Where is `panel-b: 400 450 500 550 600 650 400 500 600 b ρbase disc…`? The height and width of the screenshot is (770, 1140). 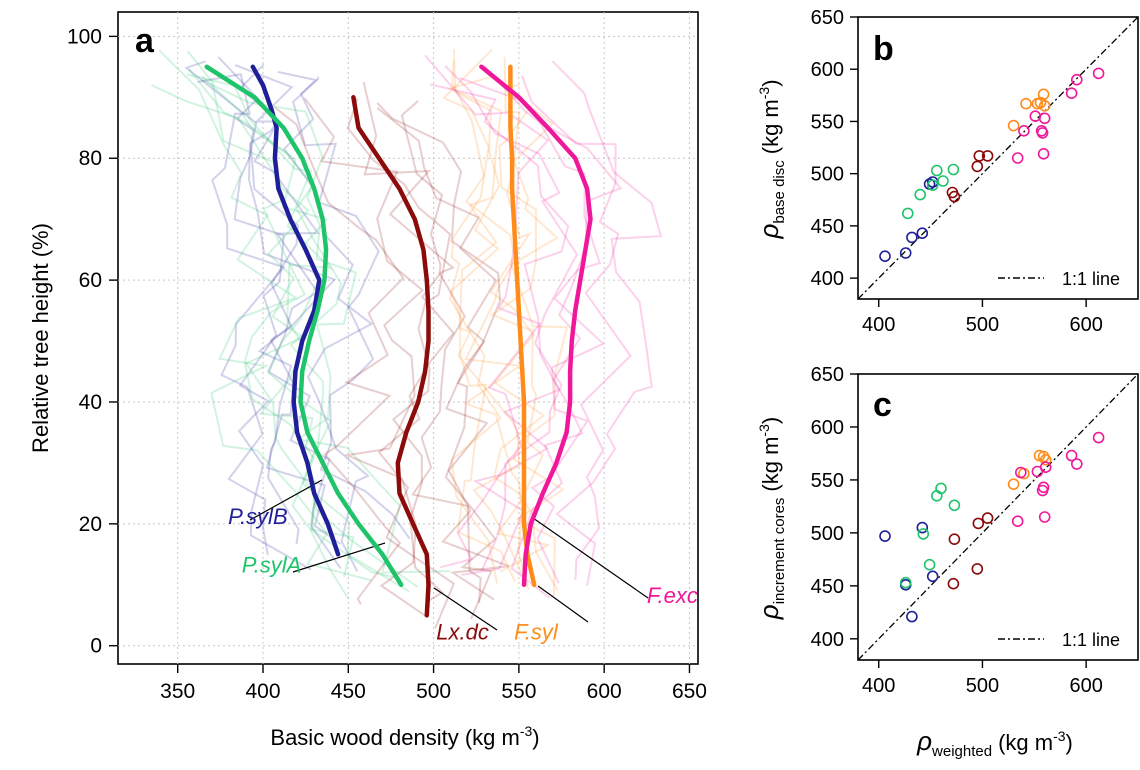
panel-b: 400 450 500 550 600 650 400 500 600 b ρbase disc… is located at coordinates (946, 171).